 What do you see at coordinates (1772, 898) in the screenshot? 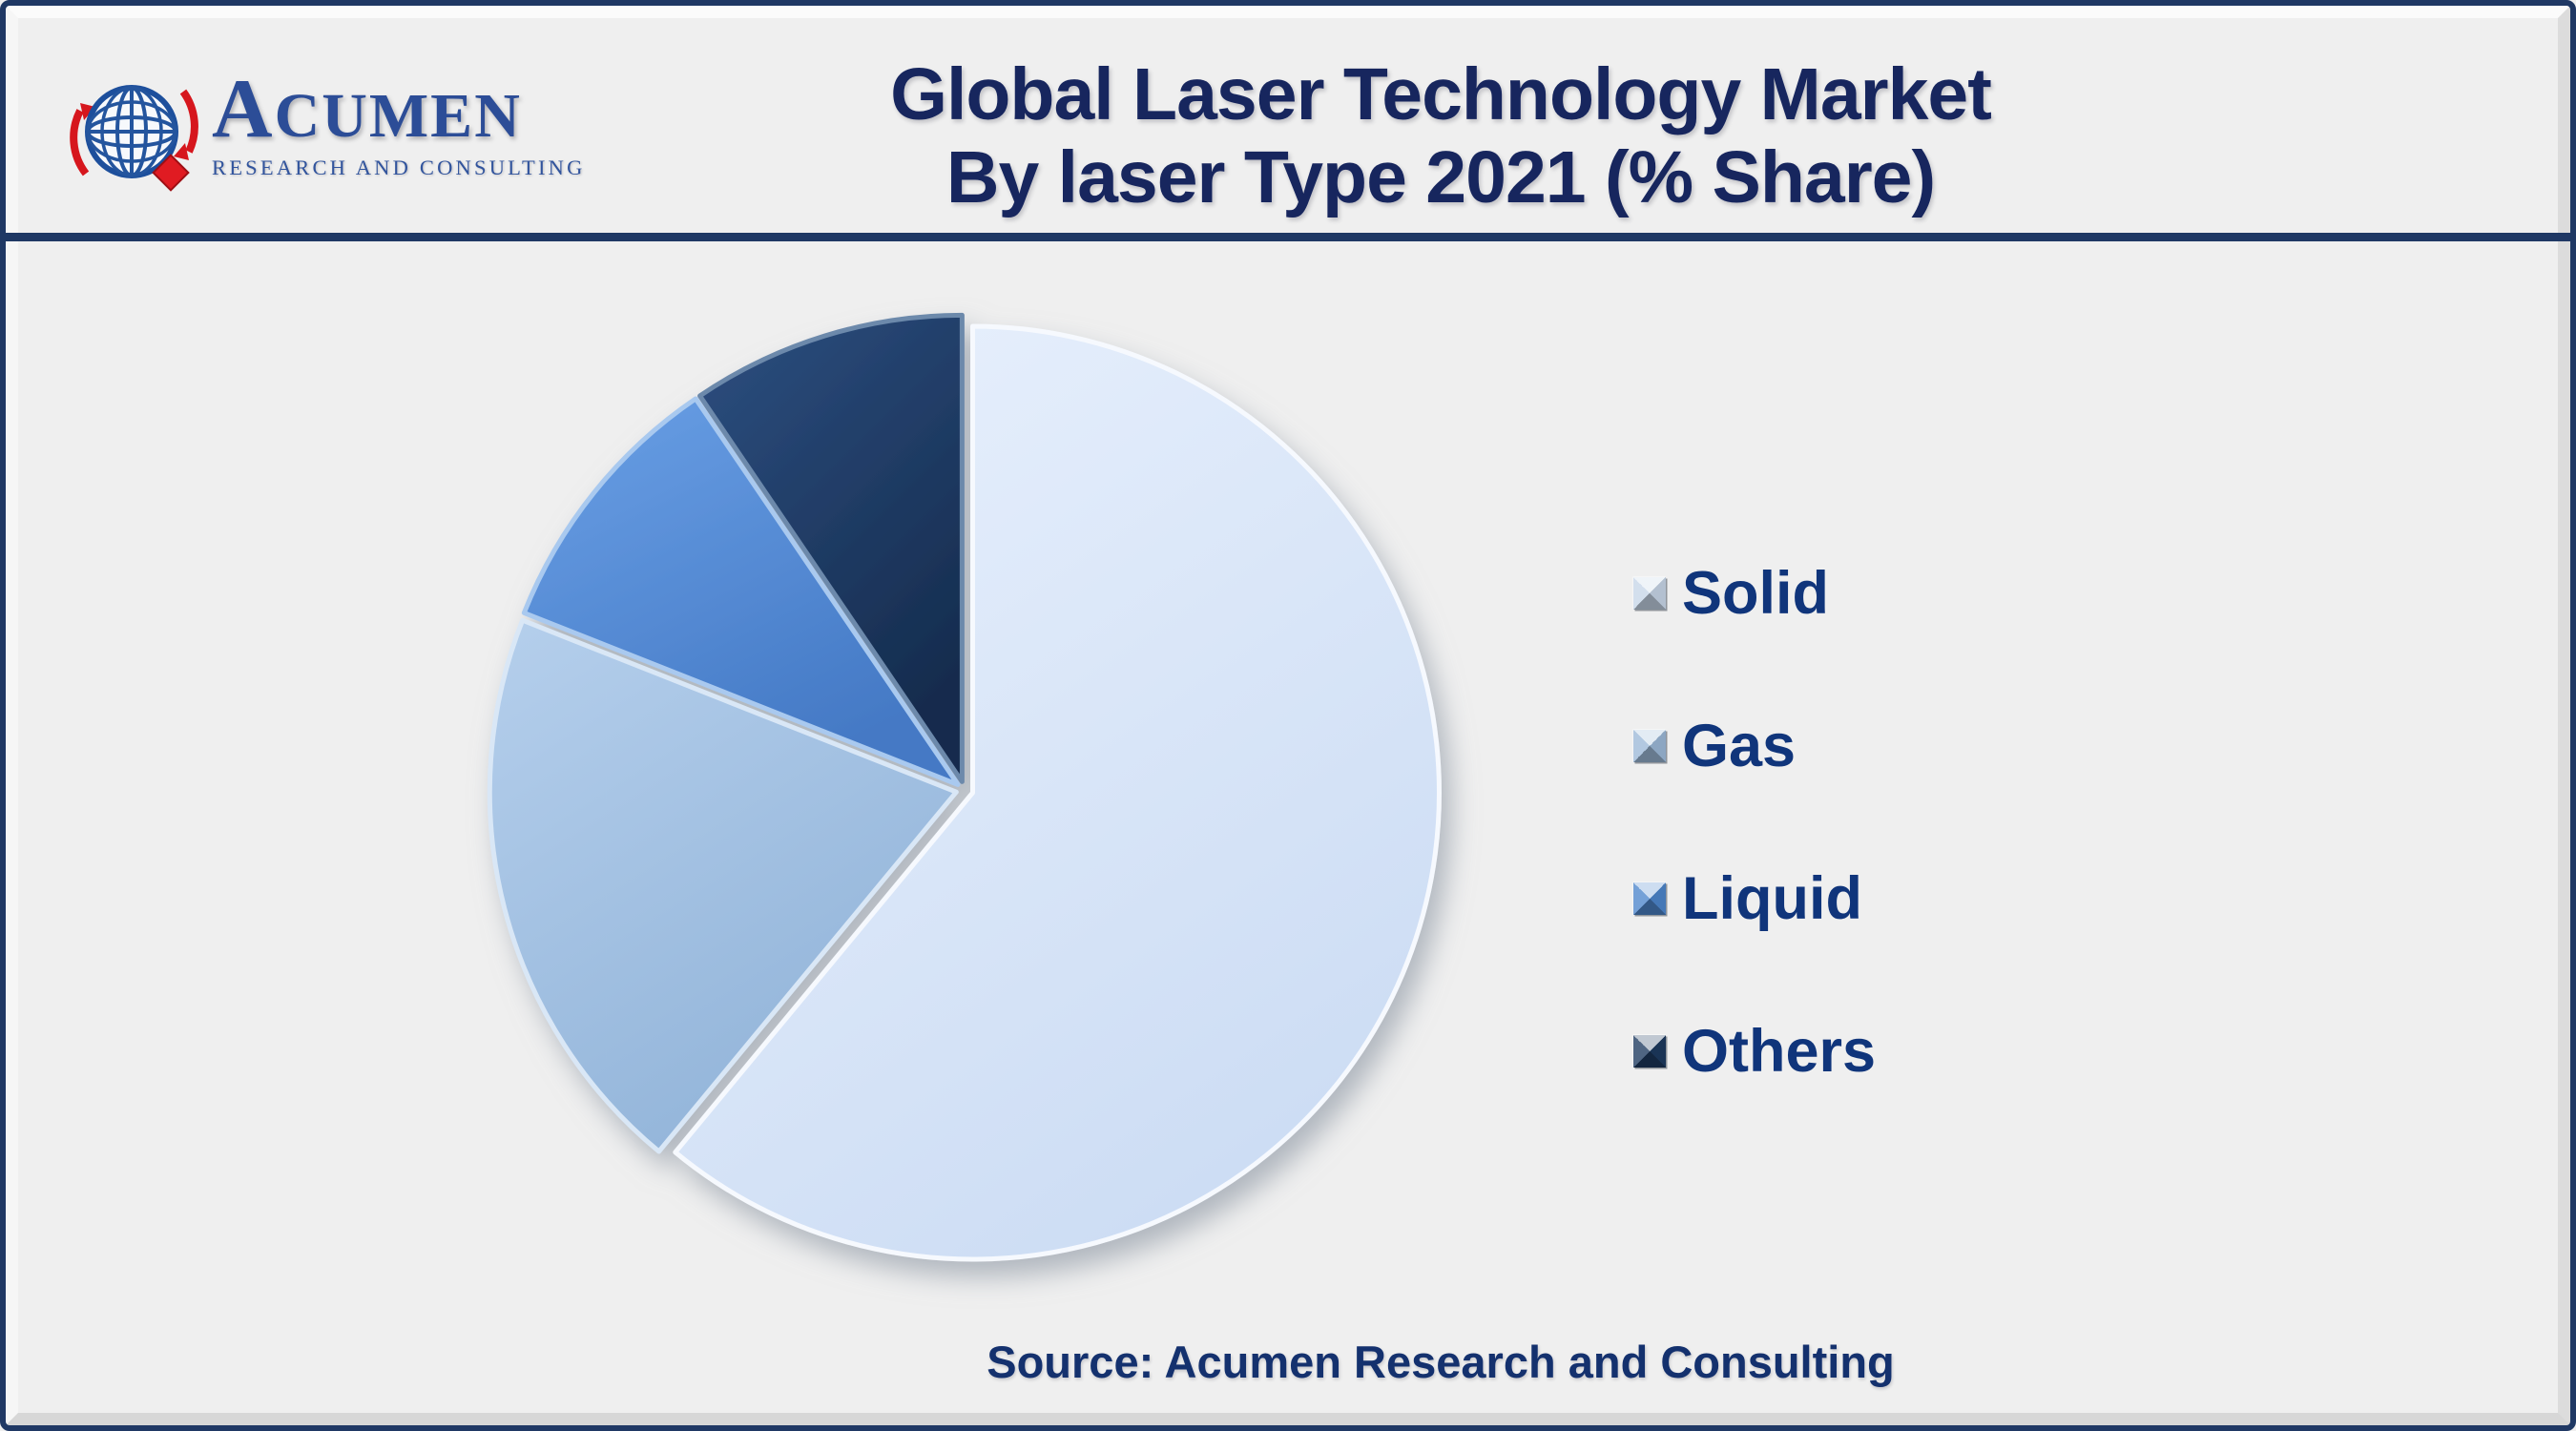
I see `legend-label-liquid: Liquid` at bounding box center [1772, 898].